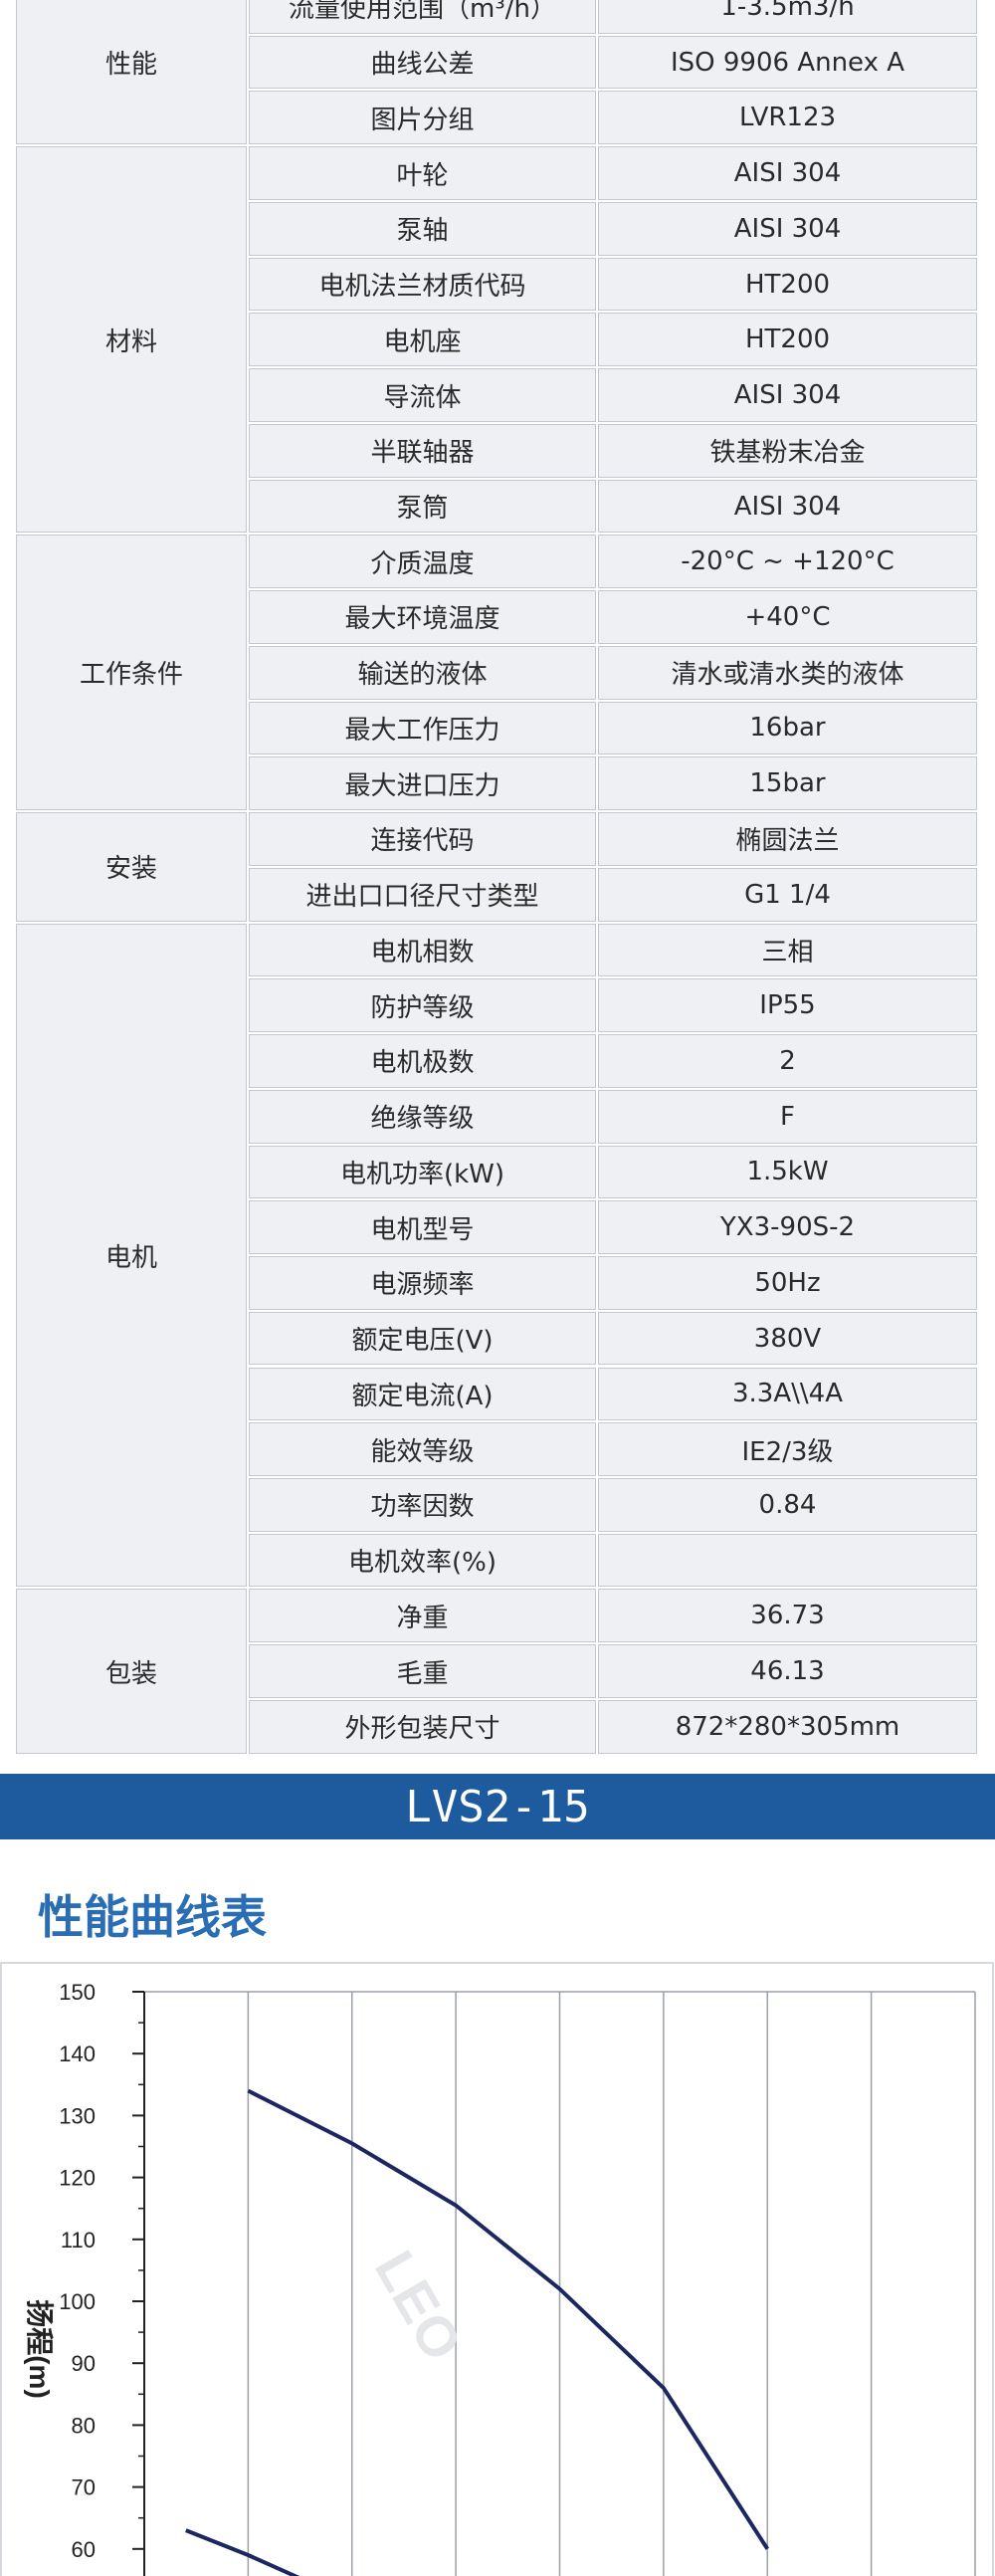  What do you see at coordinates (787, 1394) in the screenshot?
I see `spec-value: 3.3A\\4A` at bounding box center [787, 1394].